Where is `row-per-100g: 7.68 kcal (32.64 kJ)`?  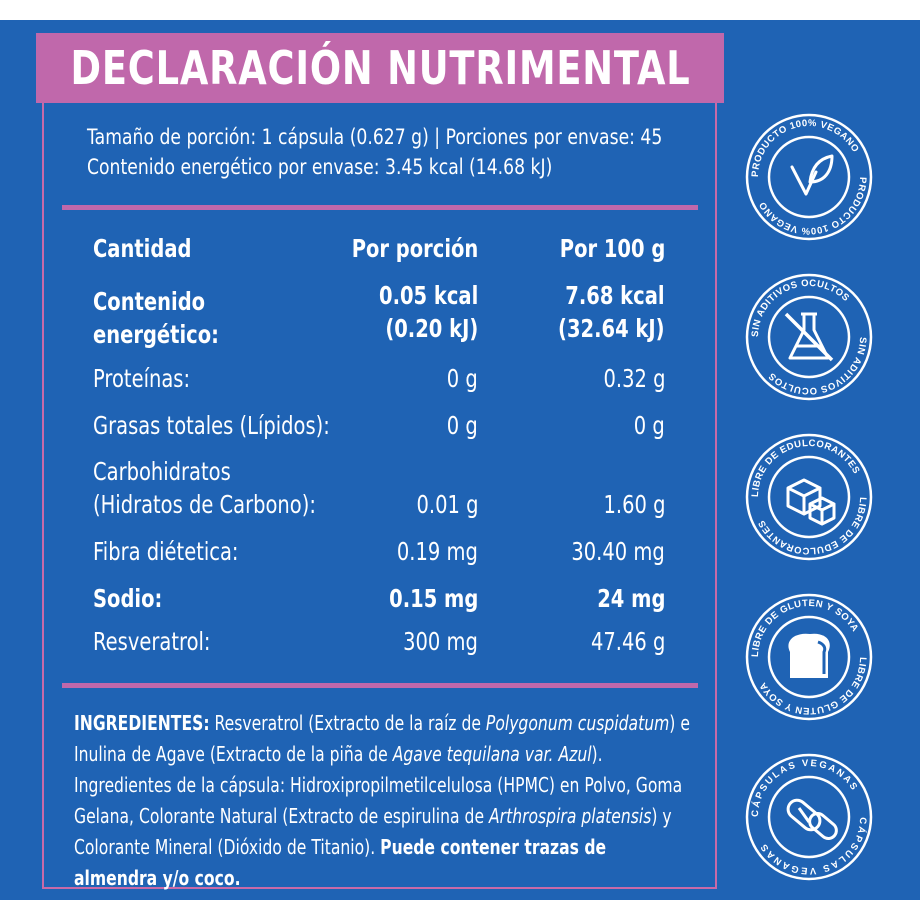 row-per-100g: 7.68 kcal (32.64 kJ) is located at coordinates (611, 312).